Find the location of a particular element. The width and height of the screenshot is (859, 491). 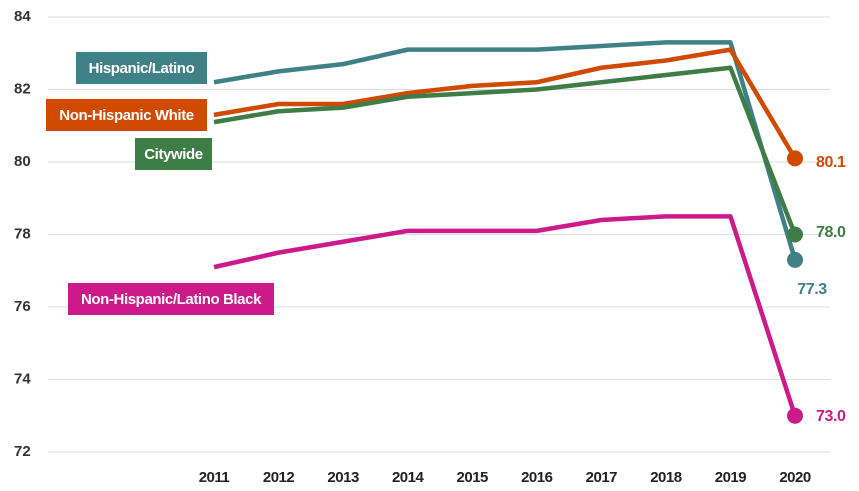

value-label: 73.0 is located at coordinates (831, 416).